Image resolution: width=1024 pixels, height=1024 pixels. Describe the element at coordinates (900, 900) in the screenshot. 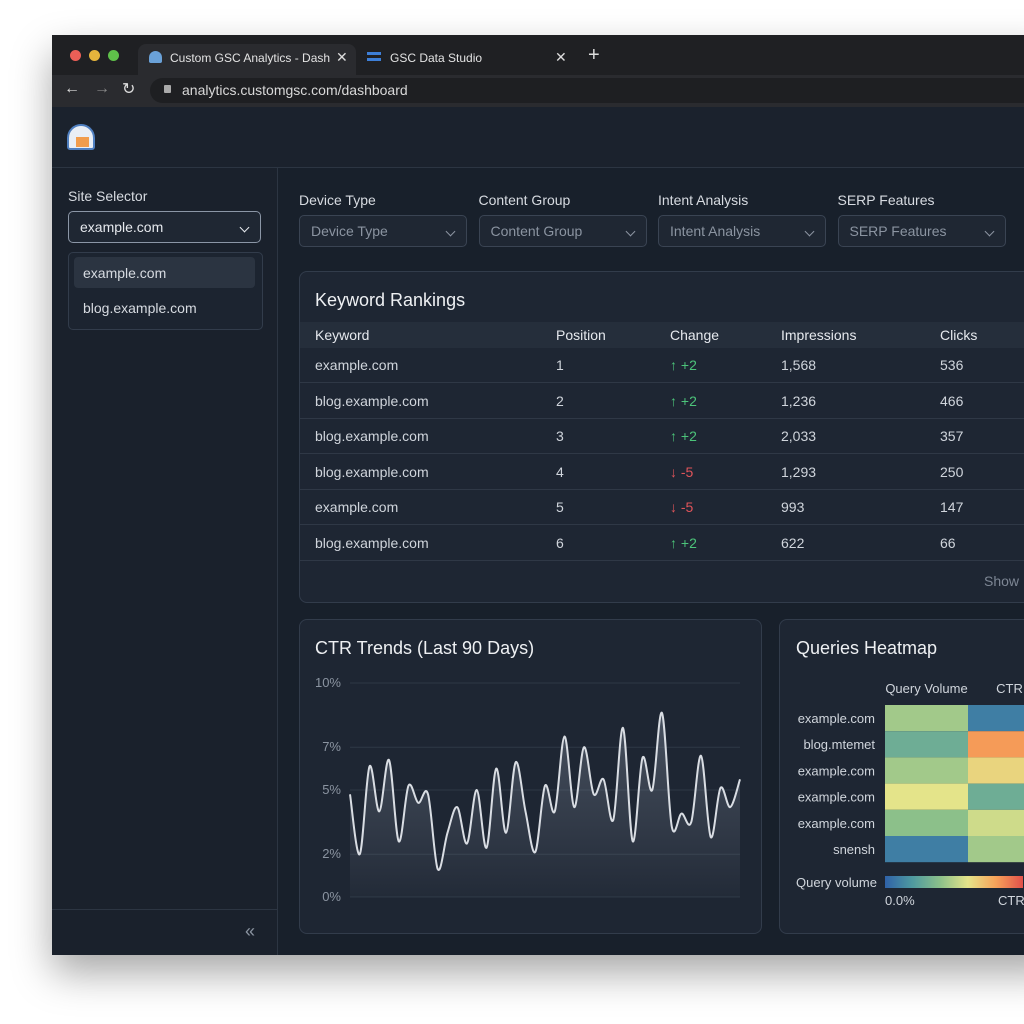

I see `colorbar-tick: 0.0%` at that location.